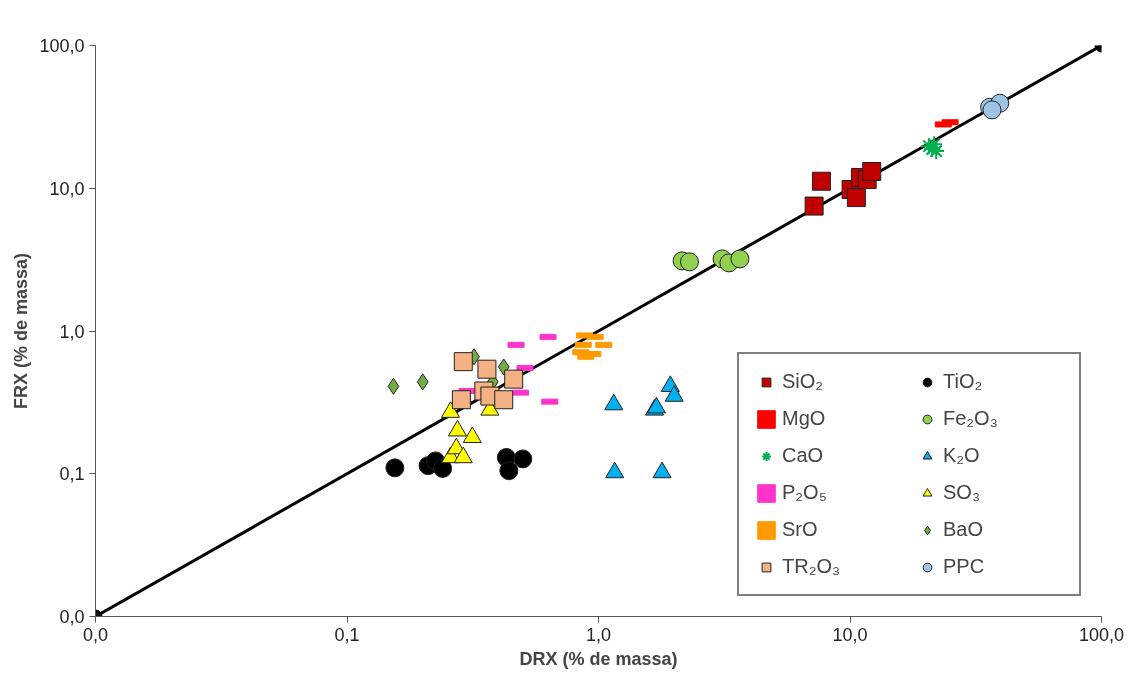 The image size is (1131, 686). What do you see at coordinates (598, 634) in the screenshot?
I see `x-tick-label: 1,0` at bounding box center [598, 634].